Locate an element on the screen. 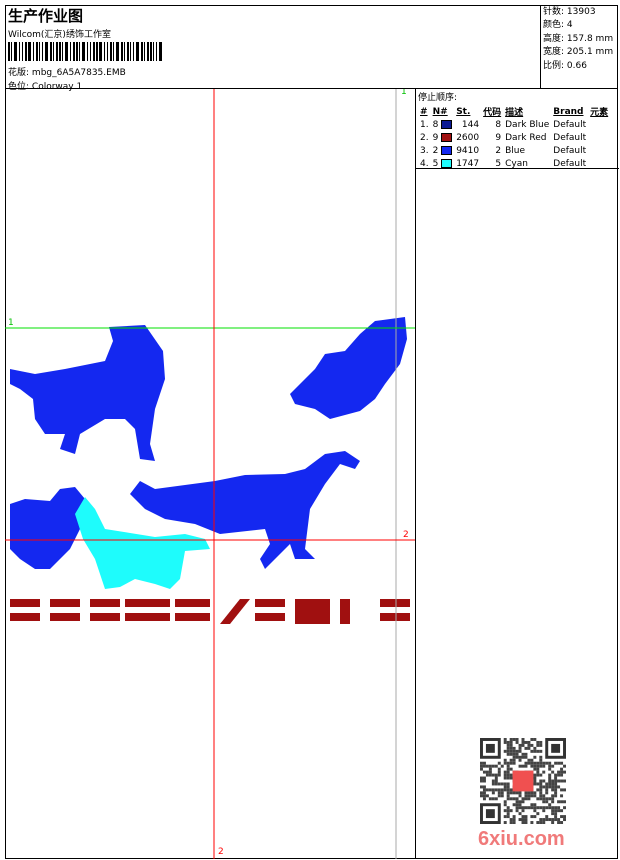  row-needle: 2 is located at coordinates (443, 150).